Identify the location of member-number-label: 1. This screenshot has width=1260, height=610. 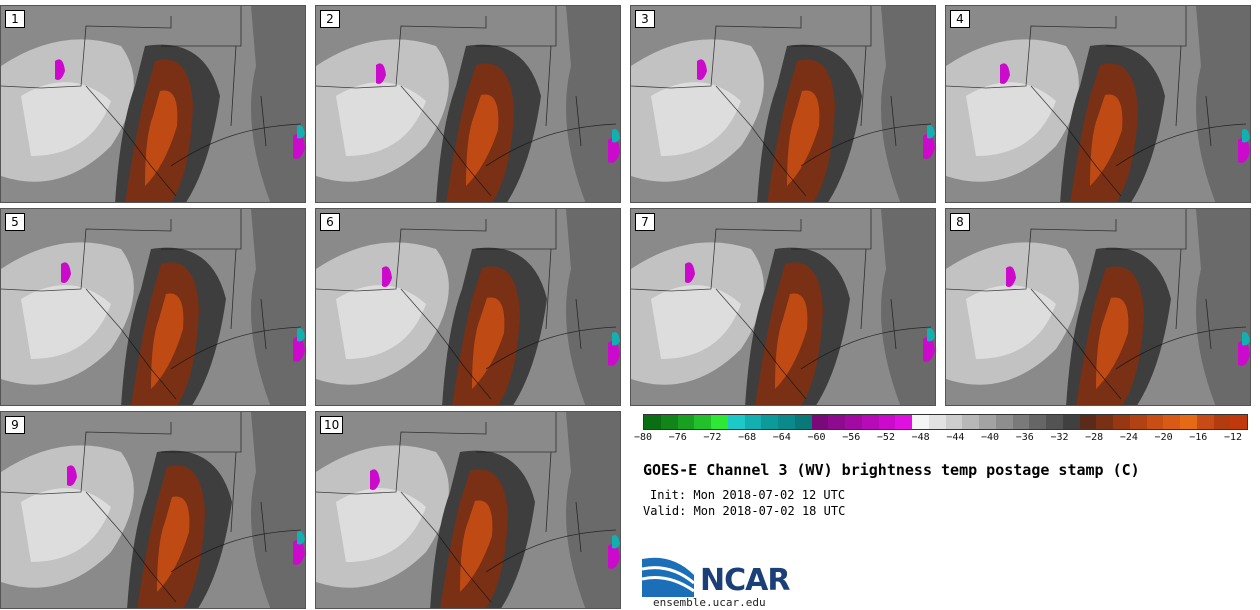
(15, 19).